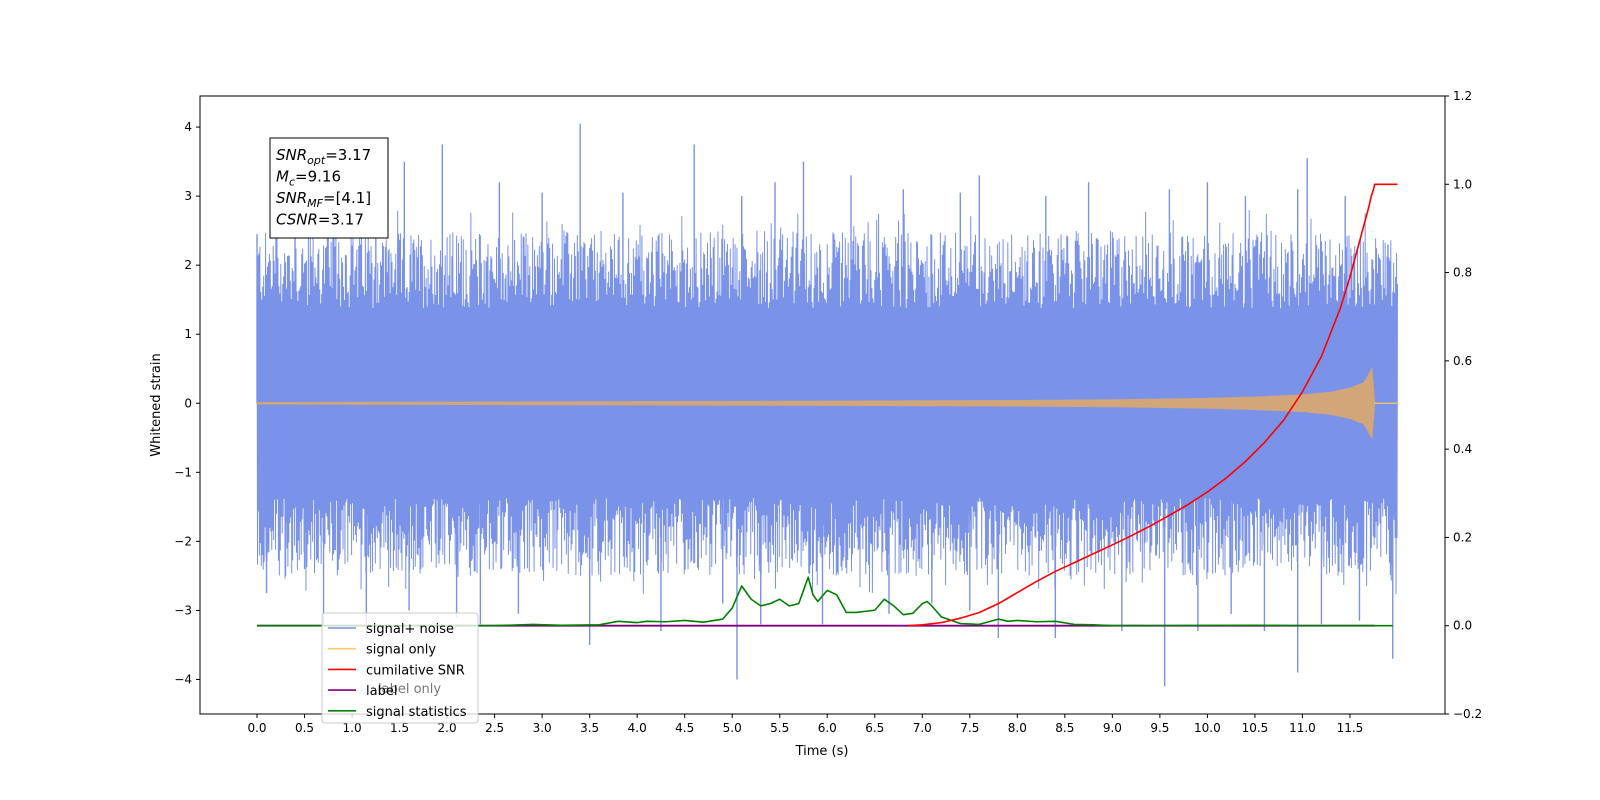  What do you see at coordinates (1463, 405) in the screenshot?
I see `y-axis-right: −0.2 0.0 0.2 0.4 0.6 0.8 1.0 1.2` at bounding box center [1463, 405].